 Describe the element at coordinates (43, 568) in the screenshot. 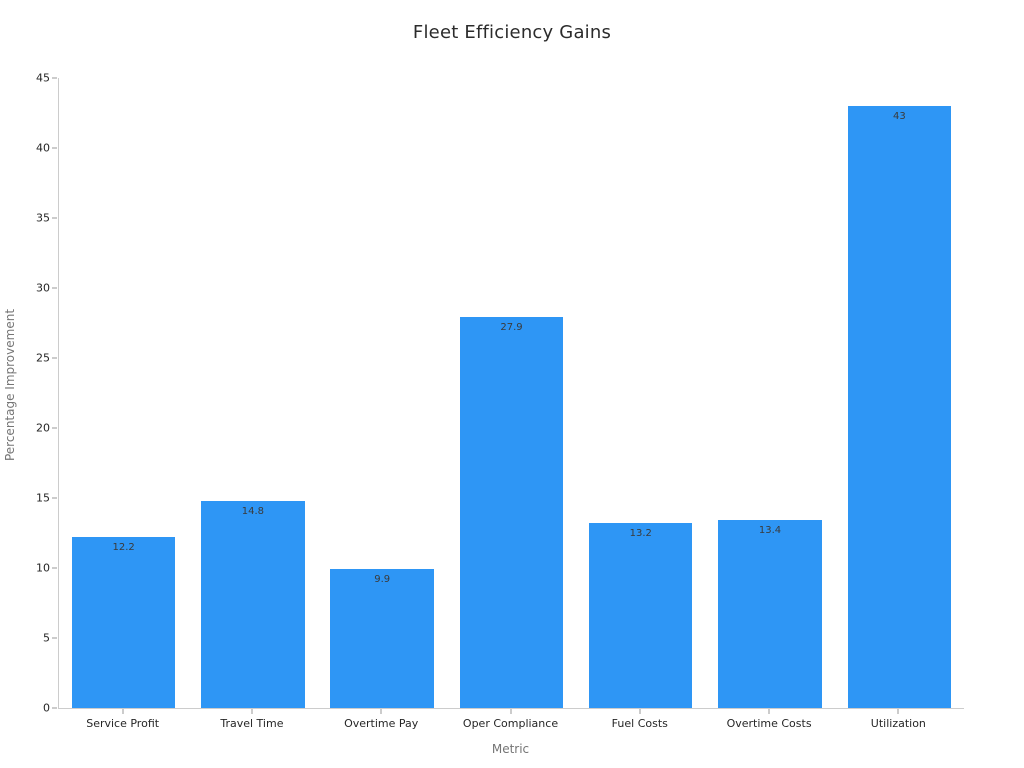

I see `y-tick-label: 10` at that location.